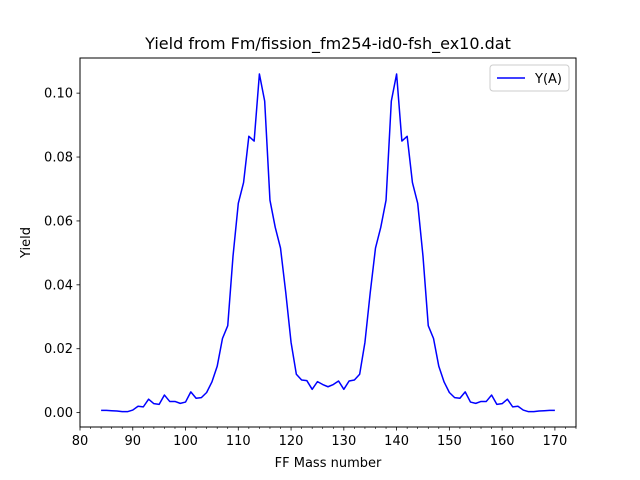 This screenshot has width=640, height=480. I want to click on x-axis-ticks: 80 90 100 110 120 130 140 150 160 170, so click(319, 438).